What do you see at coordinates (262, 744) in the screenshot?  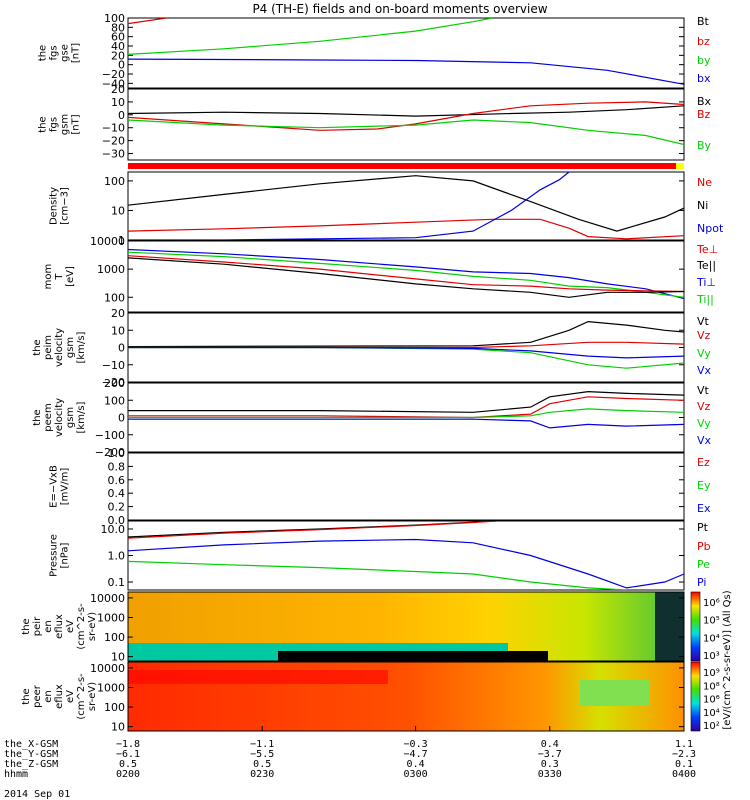 I see `x-axis-row-value: −1.1` at bounding box center [262, 744].